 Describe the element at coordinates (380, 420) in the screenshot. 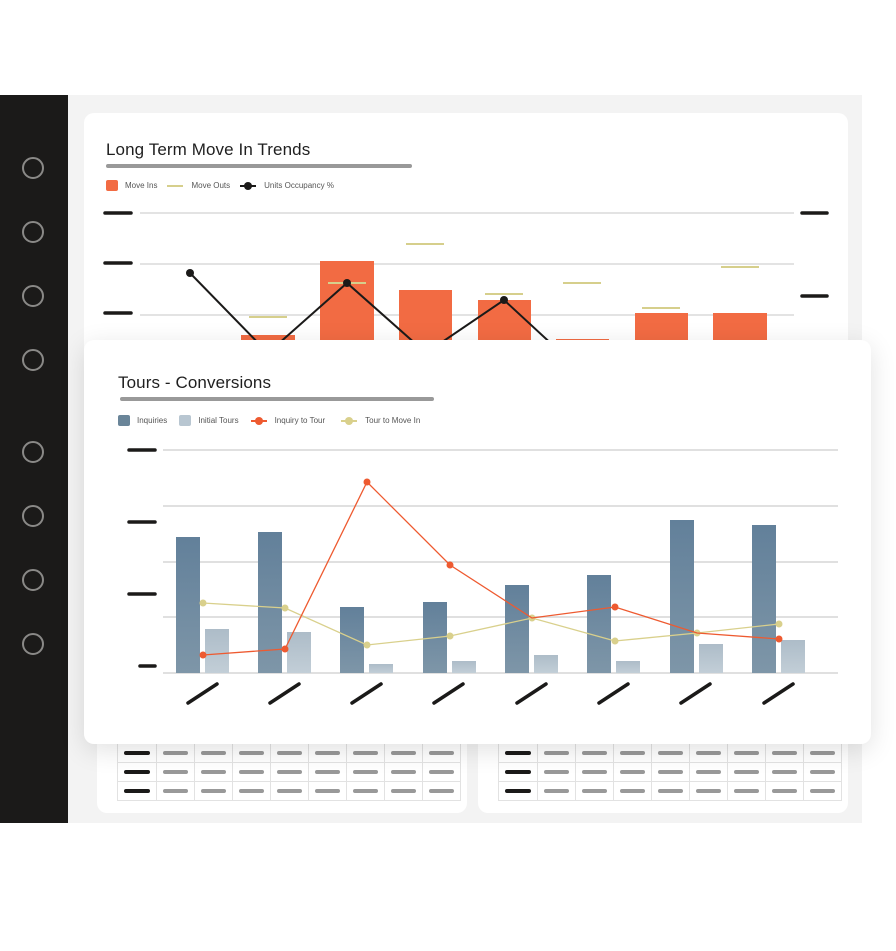

I see `legend-tour-to-move-in: Tour to Move In` at that location.